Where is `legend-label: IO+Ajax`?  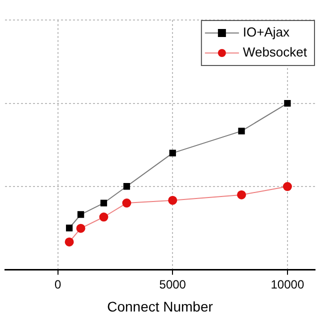 legend-label: IO+Ajax is located at coordinates (266, 32).